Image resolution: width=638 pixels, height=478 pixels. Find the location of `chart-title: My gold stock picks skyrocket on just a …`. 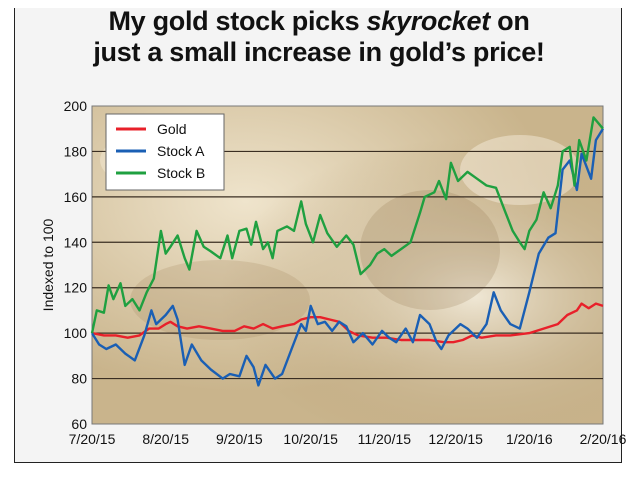

chart-title: My gold stock picks skyrocket on just a … is located at coordinates (319, 37).